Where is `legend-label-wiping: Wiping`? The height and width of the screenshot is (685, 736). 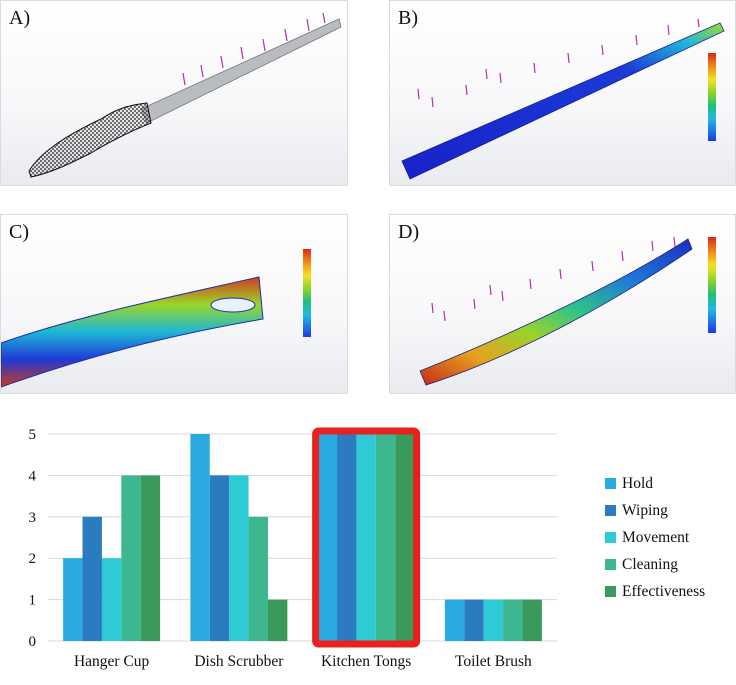 legend-label-wiping: Wiping is located at coordinates (645, 510).